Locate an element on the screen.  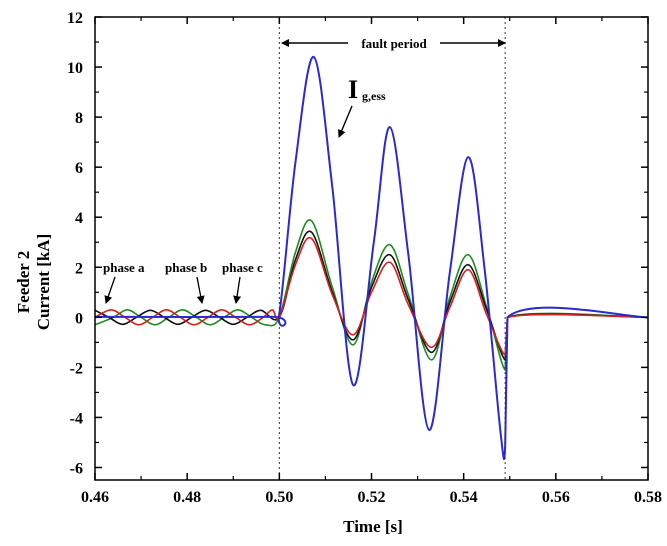
x-axis-title: Time [s] is located at coordinates (373, 526).